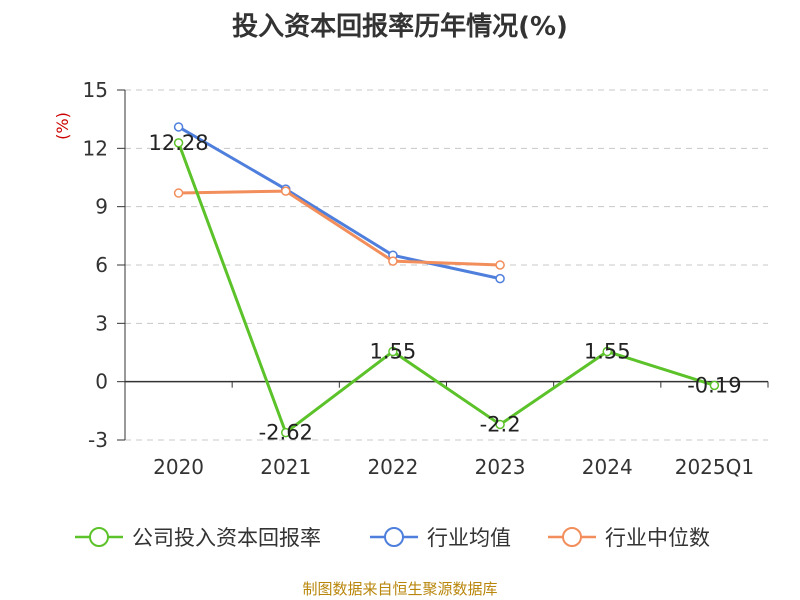  I want to click on x-tick-label: 2020, so click(178, 467).